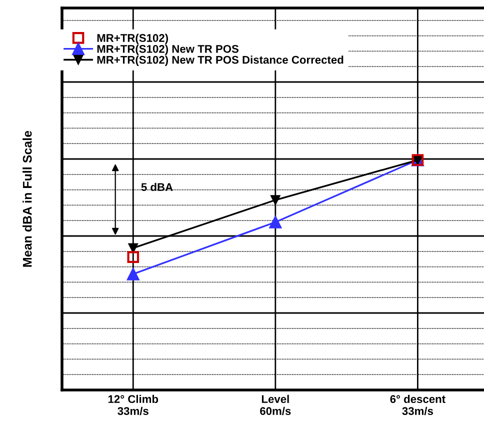 The width and height of the screenshot is (484, 421). I want to click on legend-label: MR+TR(S102) New TR POS Distance Corrected, so click(220, 61).